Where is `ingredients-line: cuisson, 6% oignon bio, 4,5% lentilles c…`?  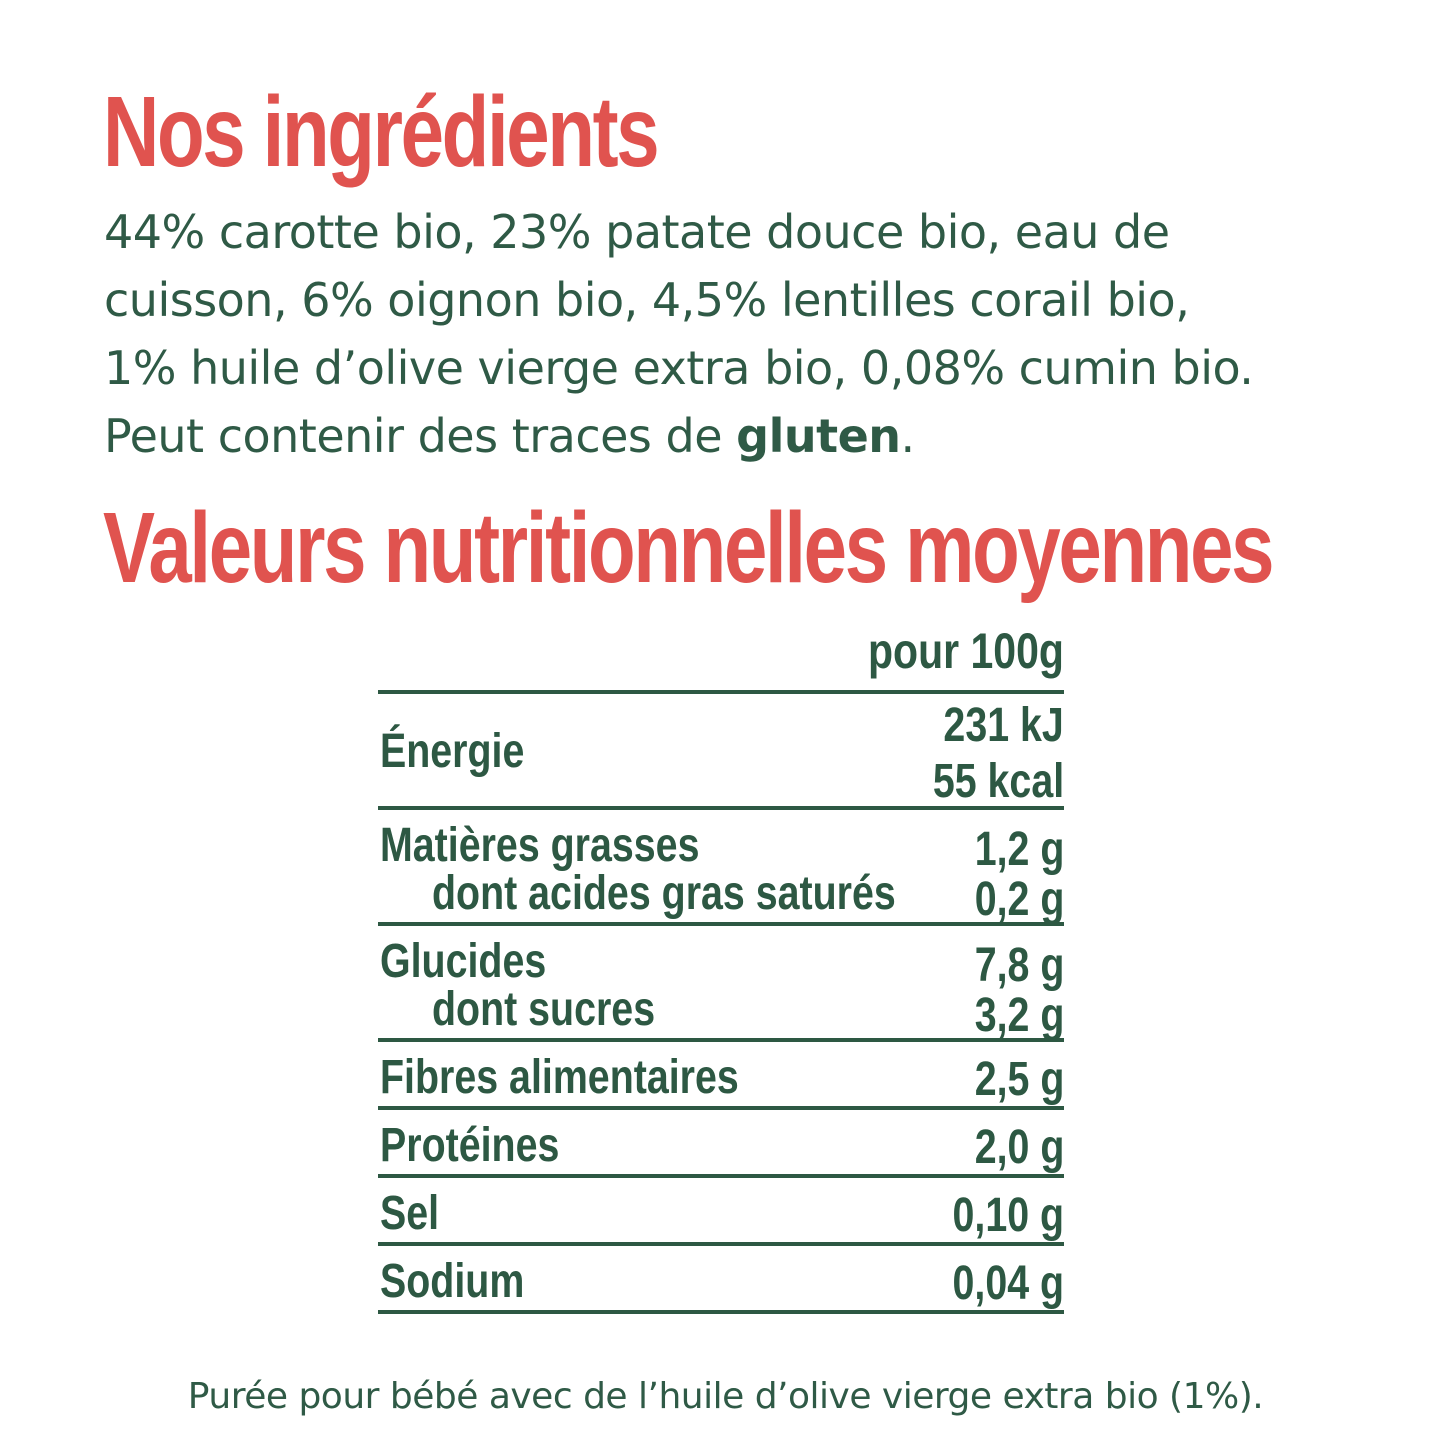 ingredients-line: cuisson, 6% oignon bio, 4,5% lentilles c… is located at coordinates (647, 300).